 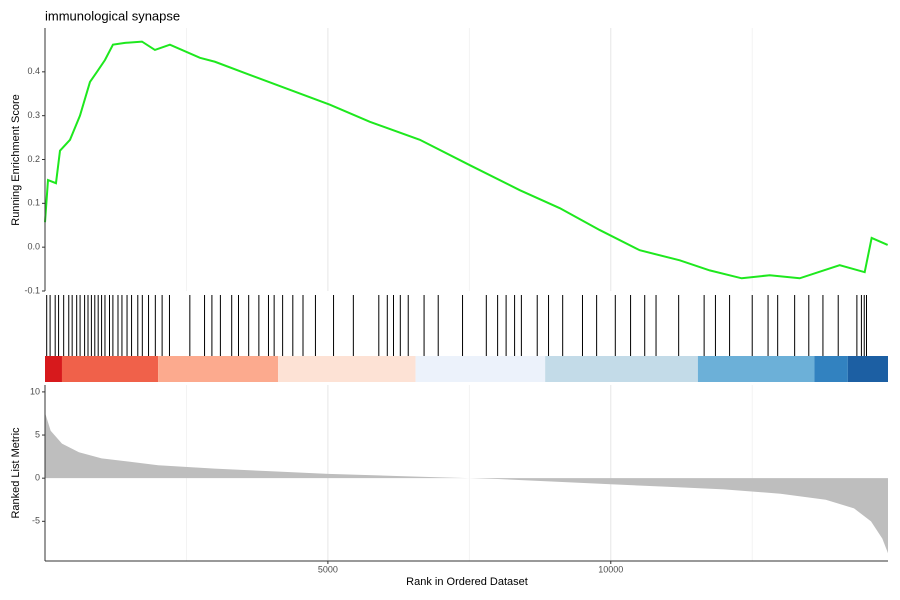 What do you see at coordinates (33, 203) in the screenshot?
I see `y-tick-label: 0.1` at bounding box center [33, 203].